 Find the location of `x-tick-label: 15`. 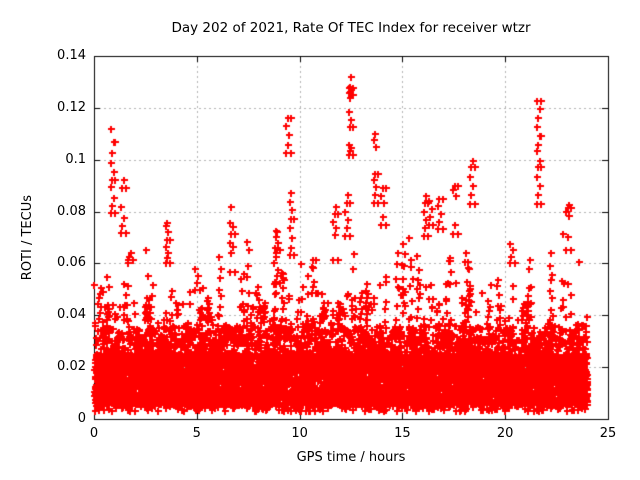

x-tick-label: 15 is located at coordinates (402, 433).